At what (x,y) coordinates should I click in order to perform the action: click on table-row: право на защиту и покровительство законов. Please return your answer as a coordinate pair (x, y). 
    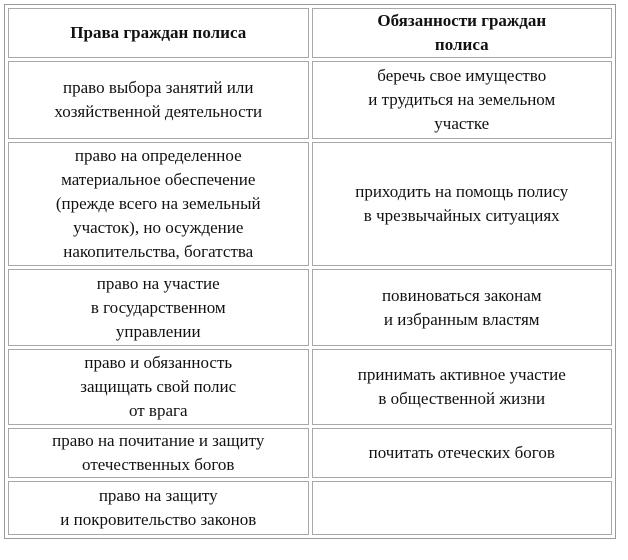
    Looking at the image, I should click on (310, 508).